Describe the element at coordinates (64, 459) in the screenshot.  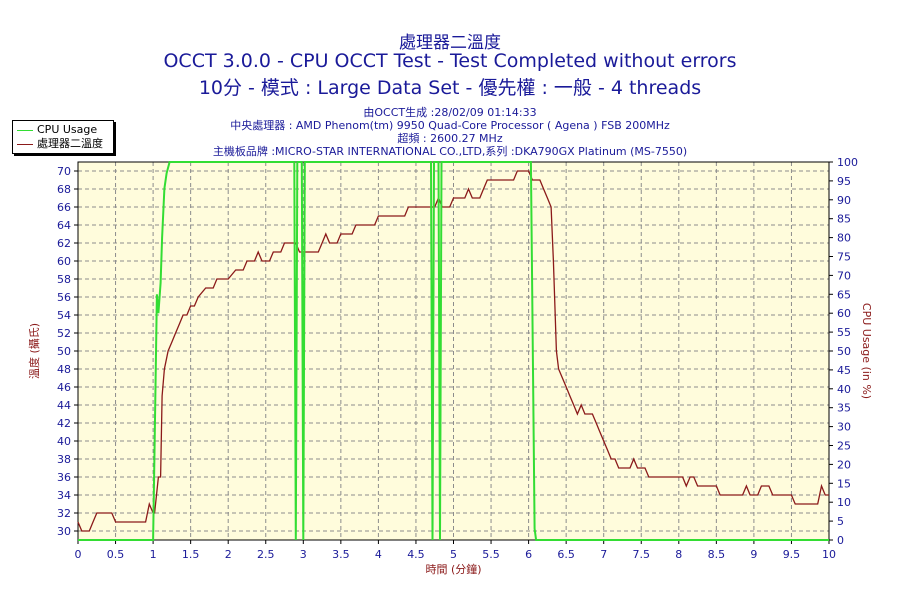
I see `y-left-tick-label: 38` at that location.